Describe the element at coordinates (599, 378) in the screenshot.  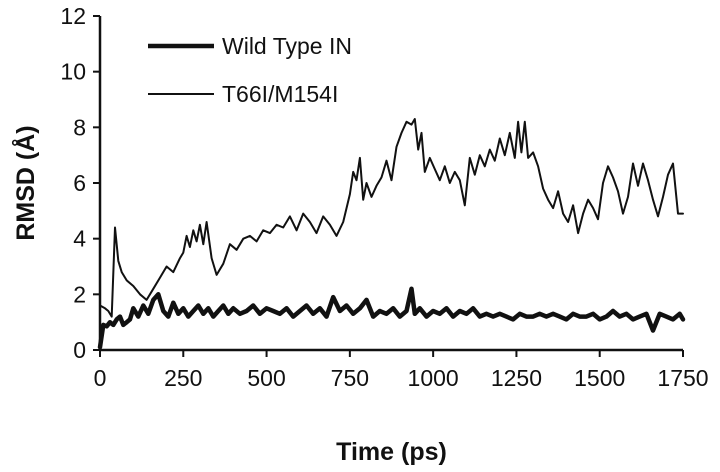
I see `x-tick-label: 1500` at that location.